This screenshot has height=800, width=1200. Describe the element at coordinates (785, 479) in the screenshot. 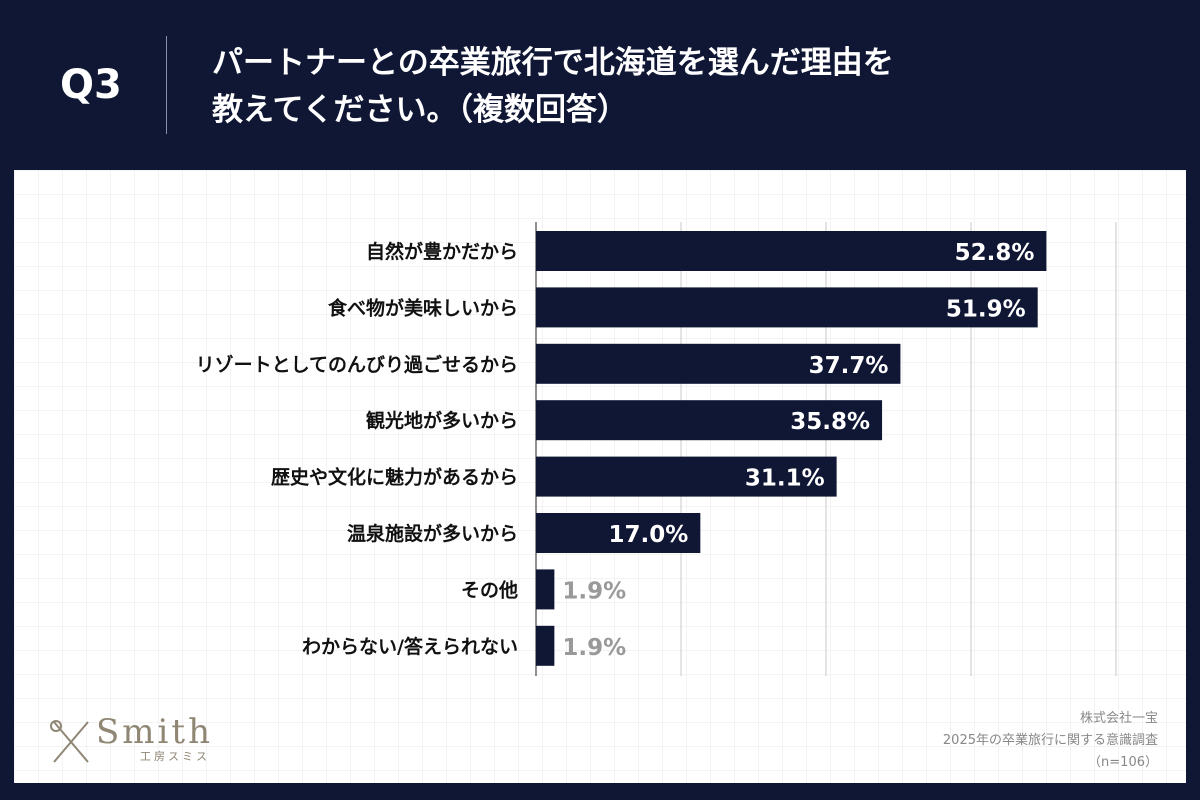

I see `data-label: 31.1%` at that location.